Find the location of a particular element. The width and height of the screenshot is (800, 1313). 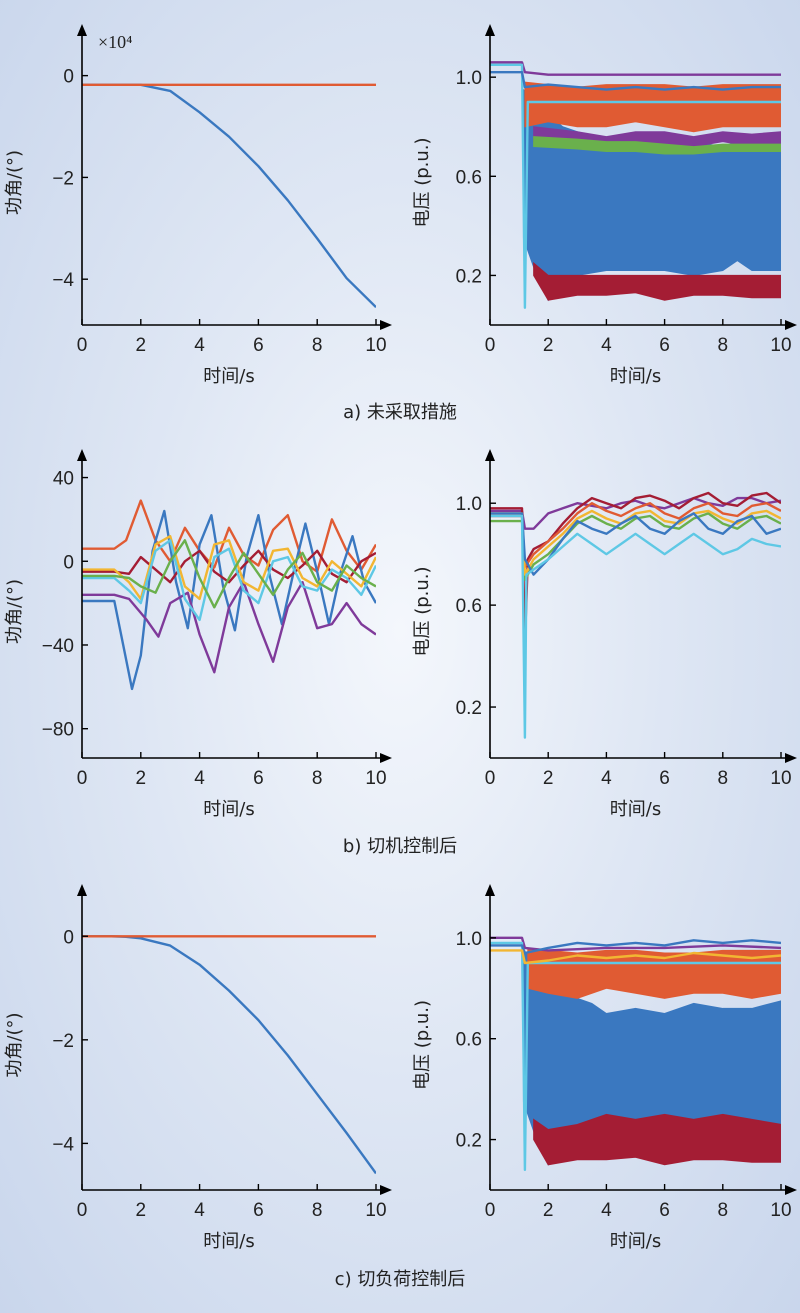

y-tick-label: 40 is located at coordinates (63, 479).